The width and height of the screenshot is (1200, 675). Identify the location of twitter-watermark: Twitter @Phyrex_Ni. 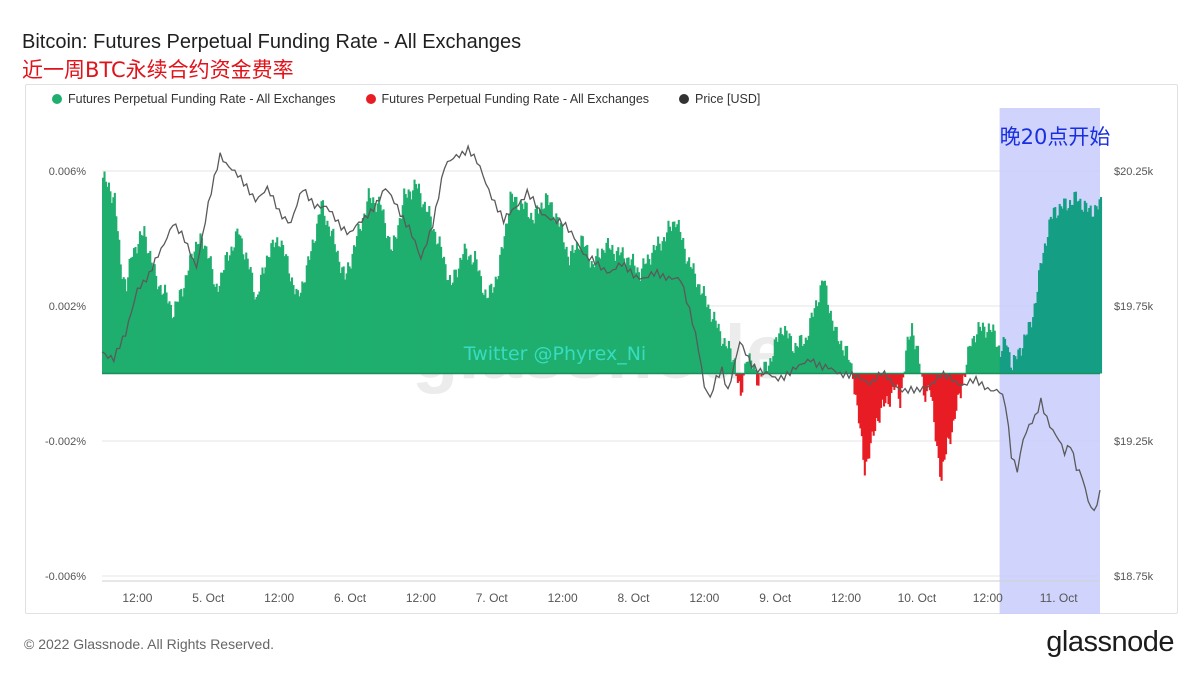
(554, 354).